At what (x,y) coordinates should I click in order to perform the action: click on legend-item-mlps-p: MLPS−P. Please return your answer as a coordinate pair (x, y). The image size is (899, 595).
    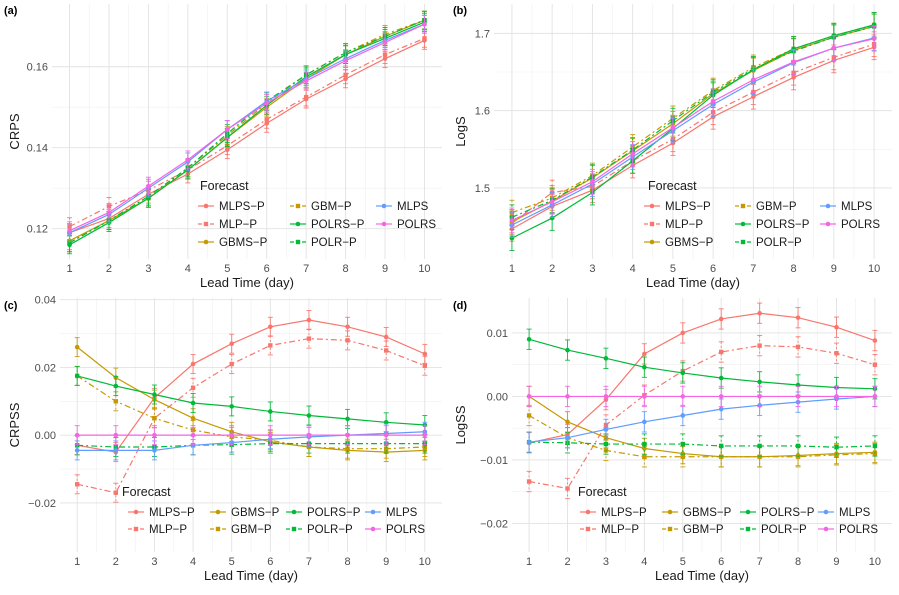
    Looking at the image, I should click on (231, 207).